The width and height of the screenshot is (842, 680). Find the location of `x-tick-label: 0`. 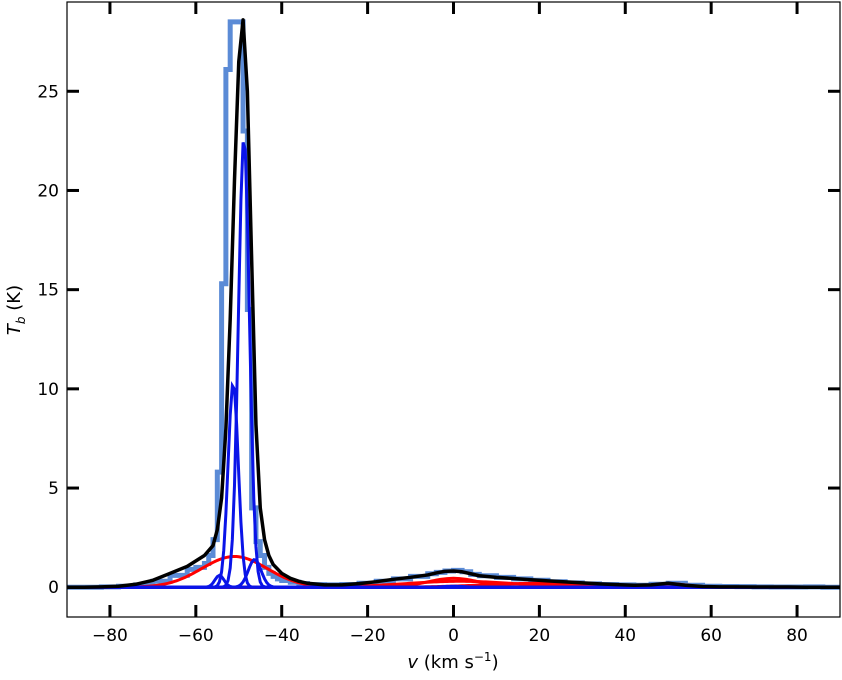

x-tick-label: 0 is located at coordinates (453, 636).